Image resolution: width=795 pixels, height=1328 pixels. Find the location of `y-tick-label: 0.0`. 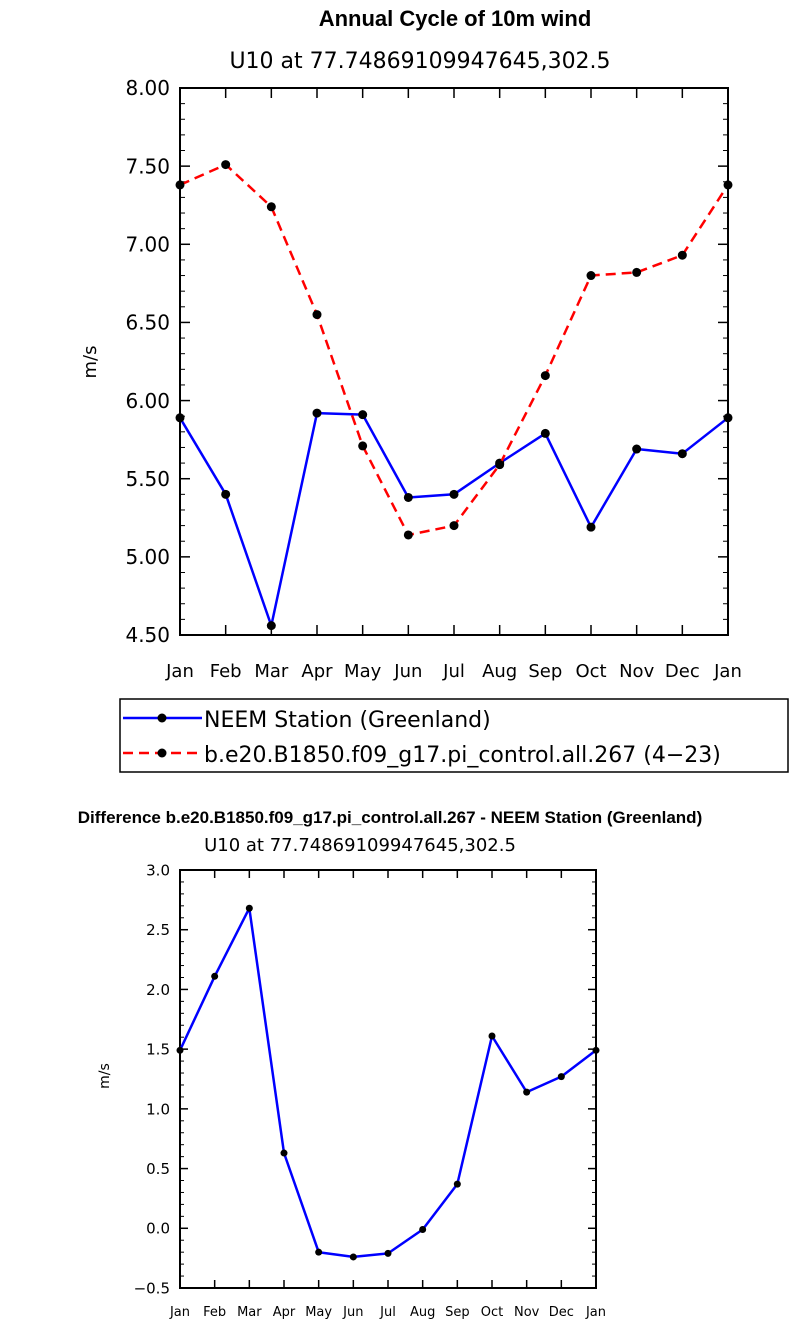

y-tick-label: 0.0 is located at coordinates (158, 1229).